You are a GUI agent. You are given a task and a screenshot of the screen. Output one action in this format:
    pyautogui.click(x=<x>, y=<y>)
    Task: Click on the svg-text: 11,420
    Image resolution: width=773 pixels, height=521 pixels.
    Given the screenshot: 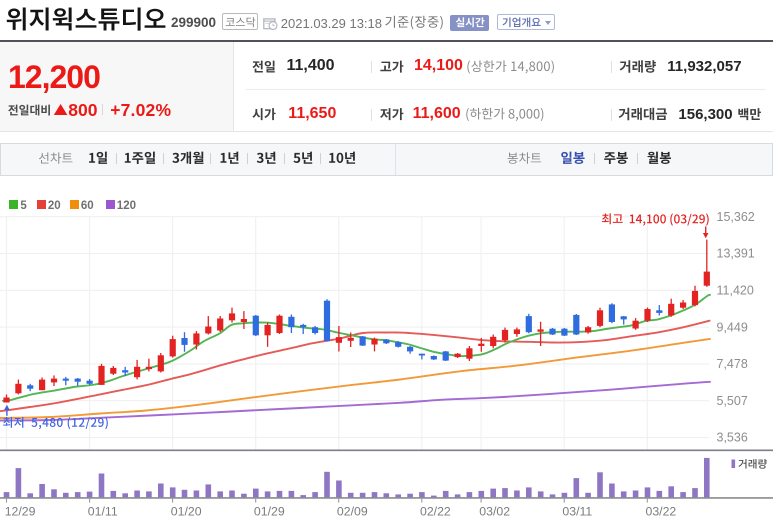 What is the action you would take?
    pyautogui.click(x=735, y=291)
    